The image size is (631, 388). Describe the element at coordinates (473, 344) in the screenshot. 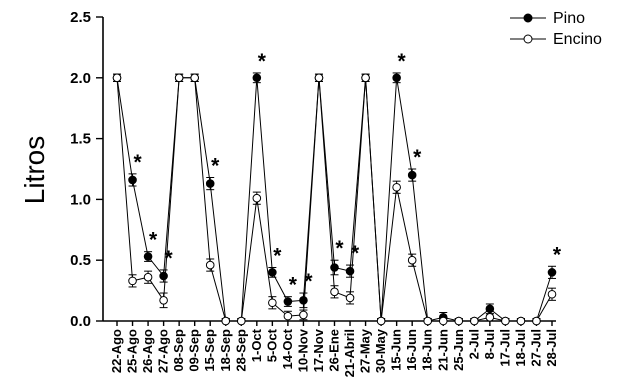

I see `x-tick-label: 2-Jul` at that location.